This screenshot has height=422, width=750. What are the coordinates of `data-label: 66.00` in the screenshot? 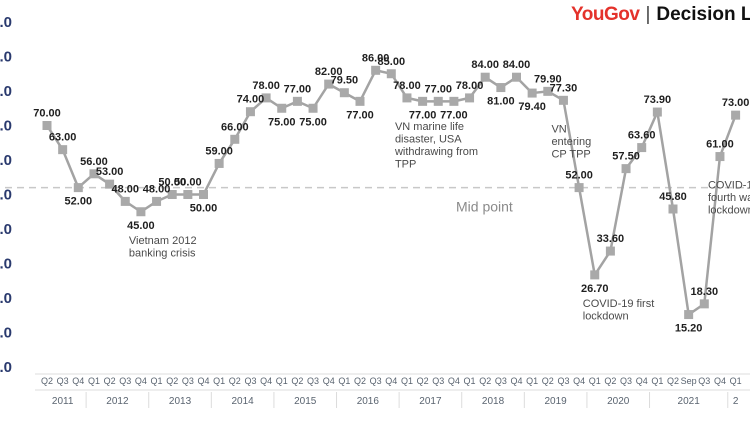 It's located at (235, 127).